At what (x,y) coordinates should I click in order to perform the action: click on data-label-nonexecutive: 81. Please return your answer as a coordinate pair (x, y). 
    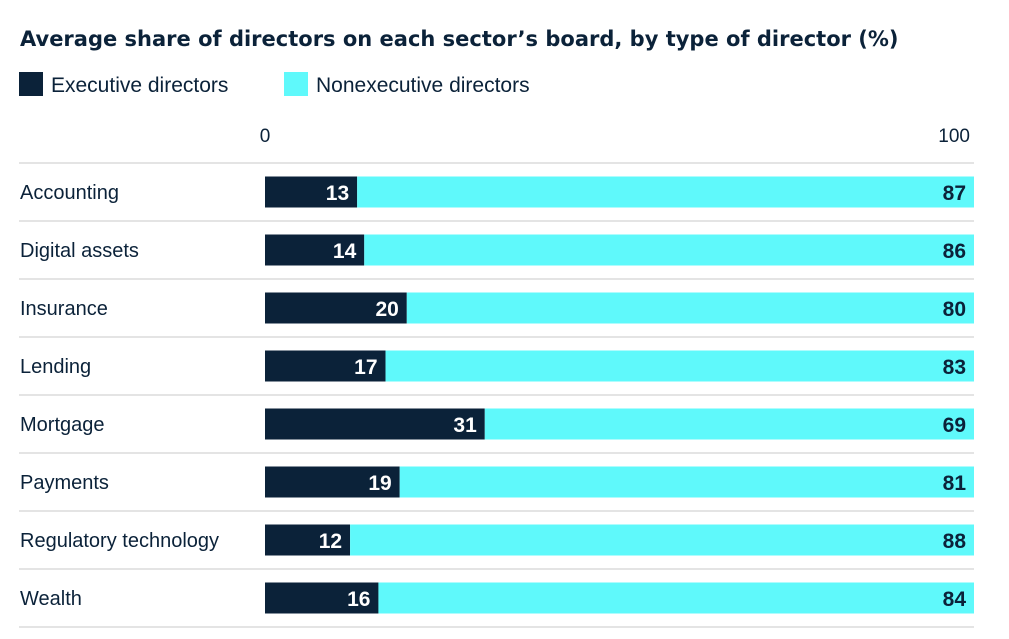
    Looking at the image, I should click on (955, 483).